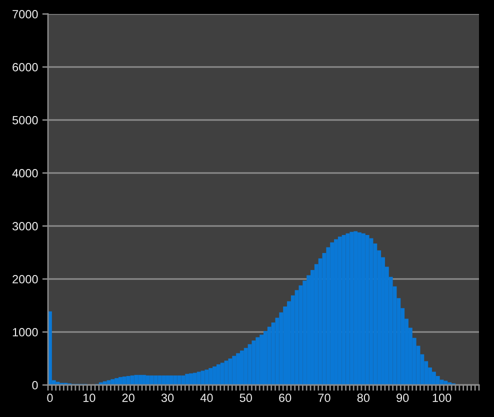 The height and width of the screenshot is (417, 494). Describe the element at coordinates (363, 398) in the screenshot. I see `x-tick-label: 80` at that location.